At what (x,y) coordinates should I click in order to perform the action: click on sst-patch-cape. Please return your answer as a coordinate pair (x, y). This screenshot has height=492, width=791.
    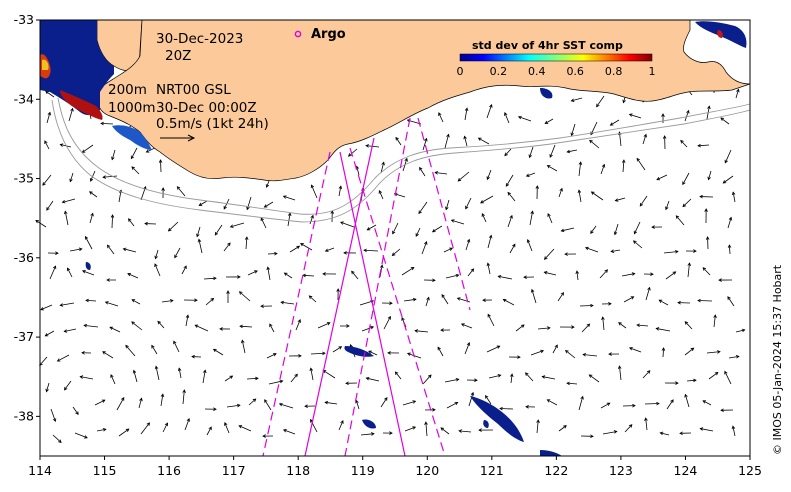
    Looking at the image, I should click on (132, 137).